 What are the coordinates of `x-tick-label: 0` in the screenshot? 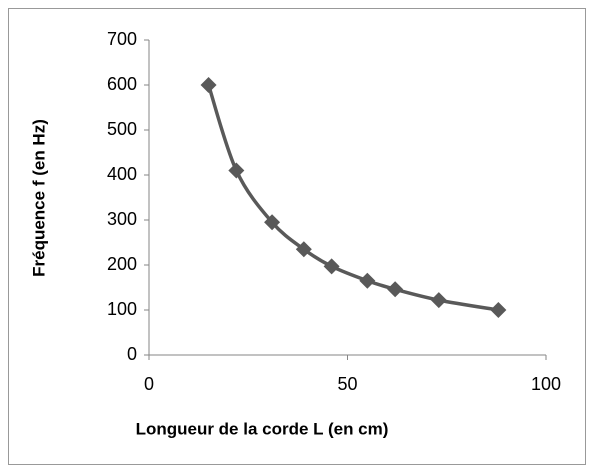 It's located at (149, 384).